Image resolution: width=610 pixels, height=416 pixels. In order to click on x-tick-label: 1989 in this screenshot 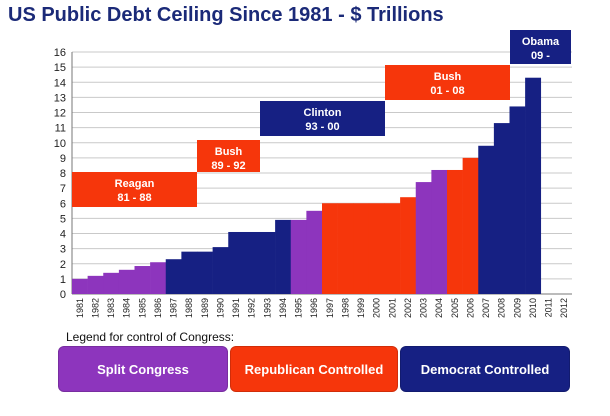, I will do `click(205, 308)`.